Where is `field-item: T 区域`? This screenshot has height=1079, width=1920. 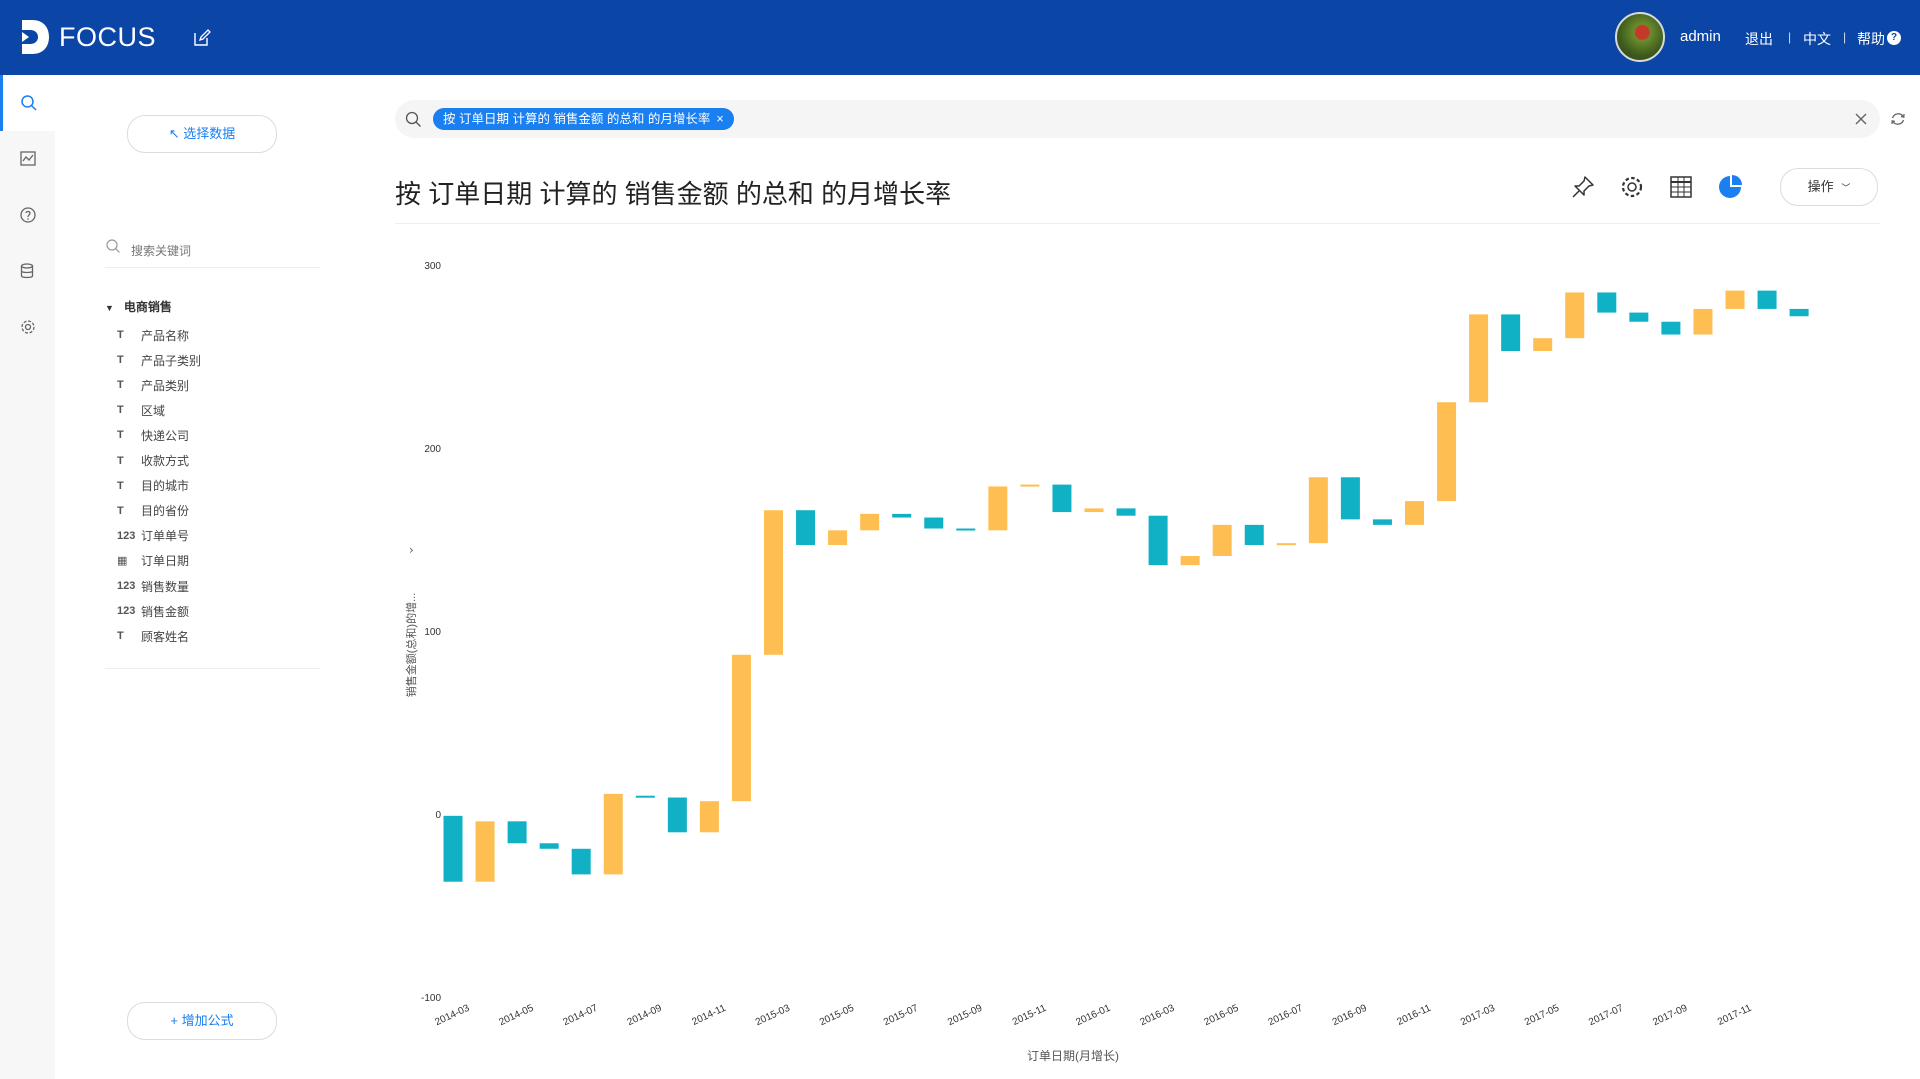 field-item: T 区域 is located at coordinates (141, 410).